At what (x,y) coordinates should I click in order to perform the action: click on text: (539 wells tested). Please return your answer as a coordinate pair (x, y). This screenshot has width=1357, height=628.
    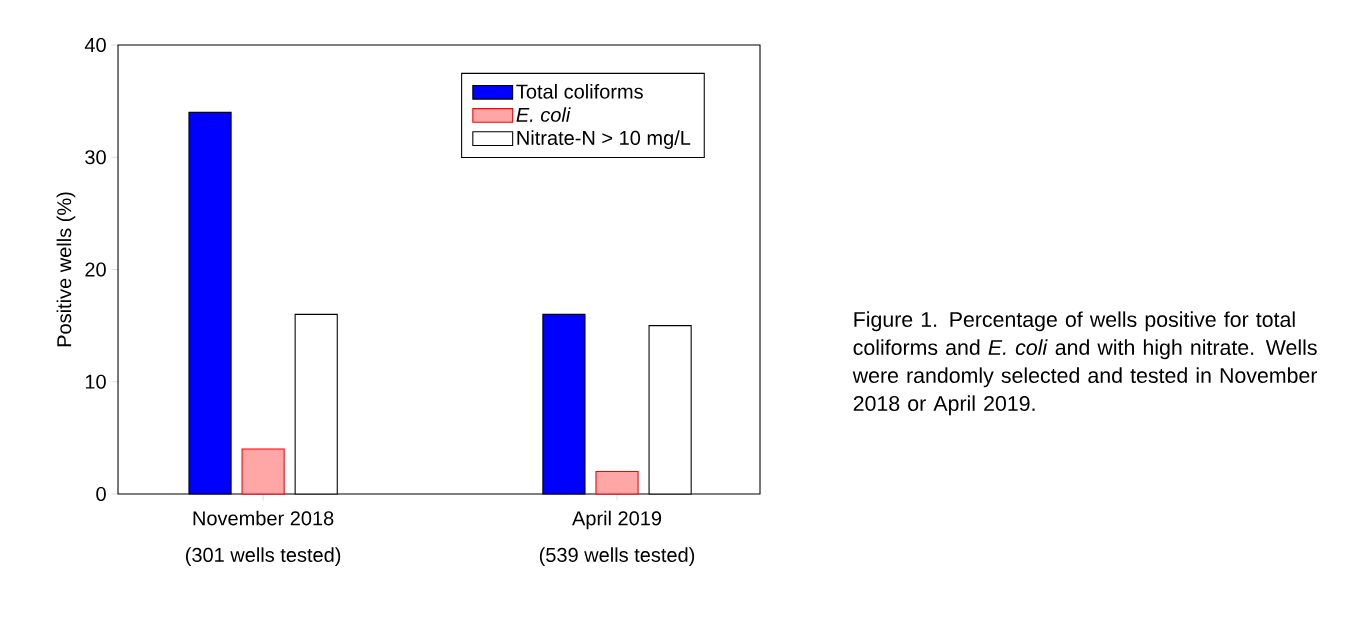
    Looking at the image, I should click on (617, 556).